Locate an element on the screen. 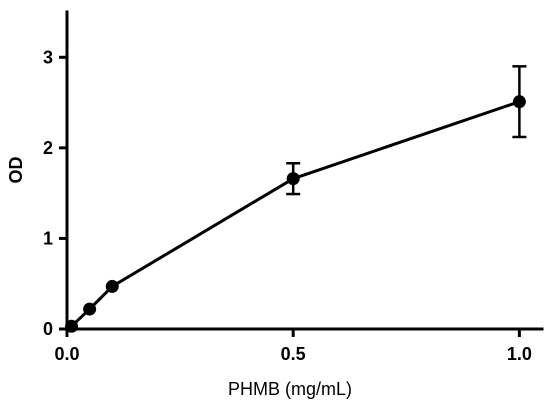 The image size is (550, 410). x-tick-label: 0.0 is located at coordinates (66, 354).